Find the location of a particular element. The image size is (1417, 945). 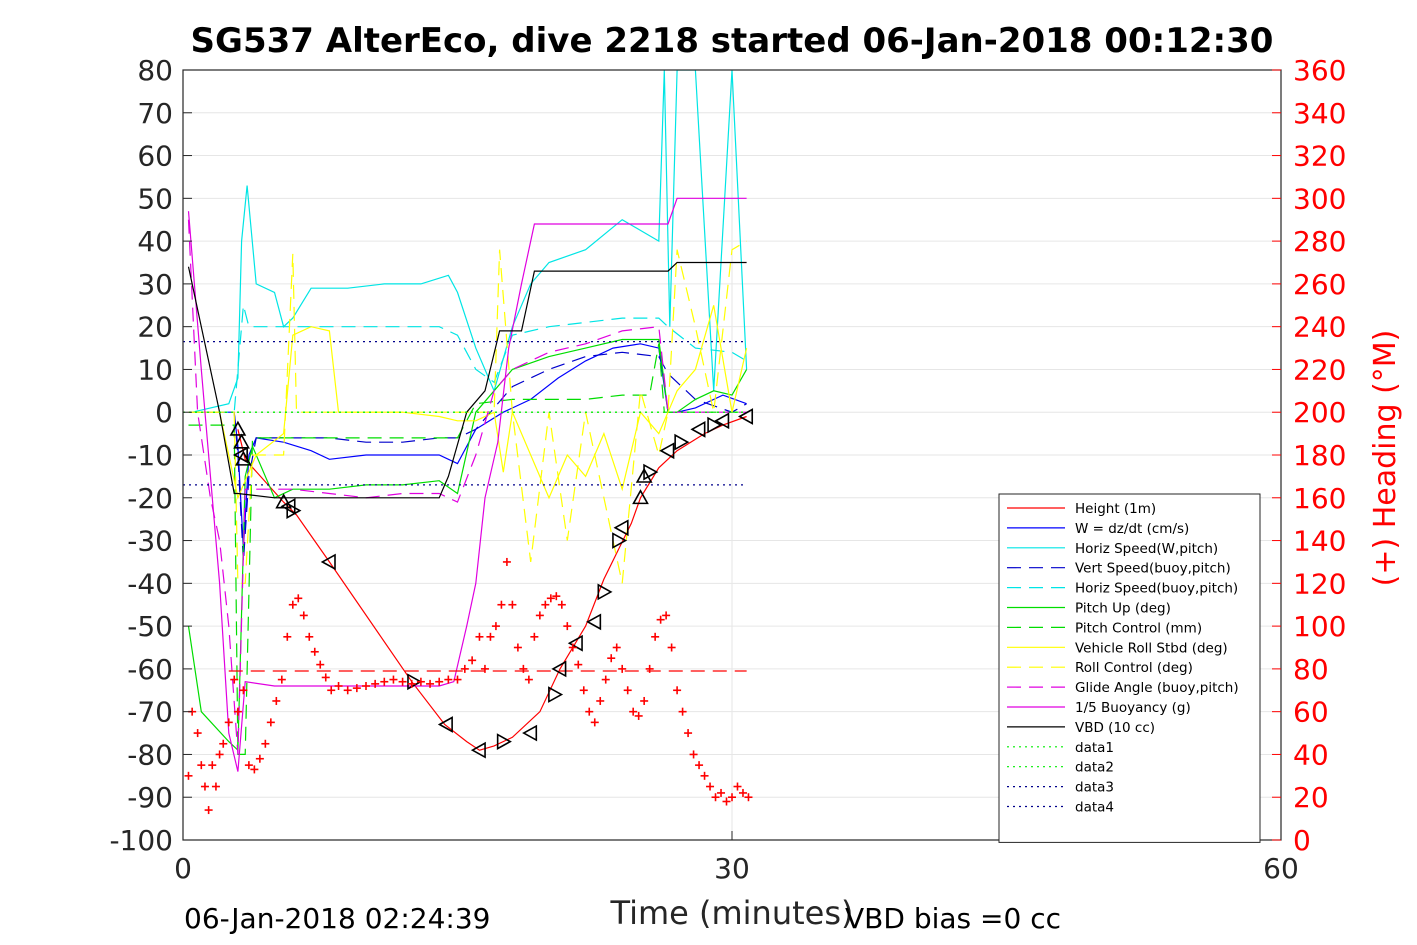

legend-label: data4 is located at coordinates (1094, 808).